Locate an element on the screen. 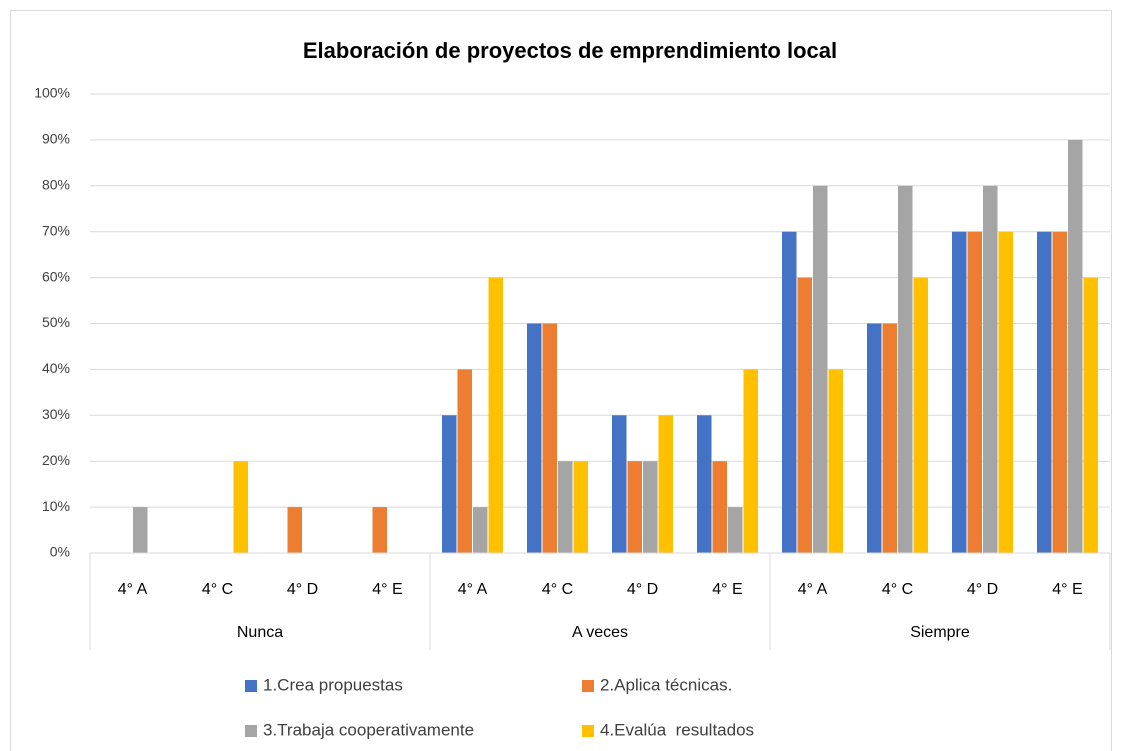 The width and height of the screenshot is (1123, 751). y-tick-label: 30% is located at coordinates (56, 414).